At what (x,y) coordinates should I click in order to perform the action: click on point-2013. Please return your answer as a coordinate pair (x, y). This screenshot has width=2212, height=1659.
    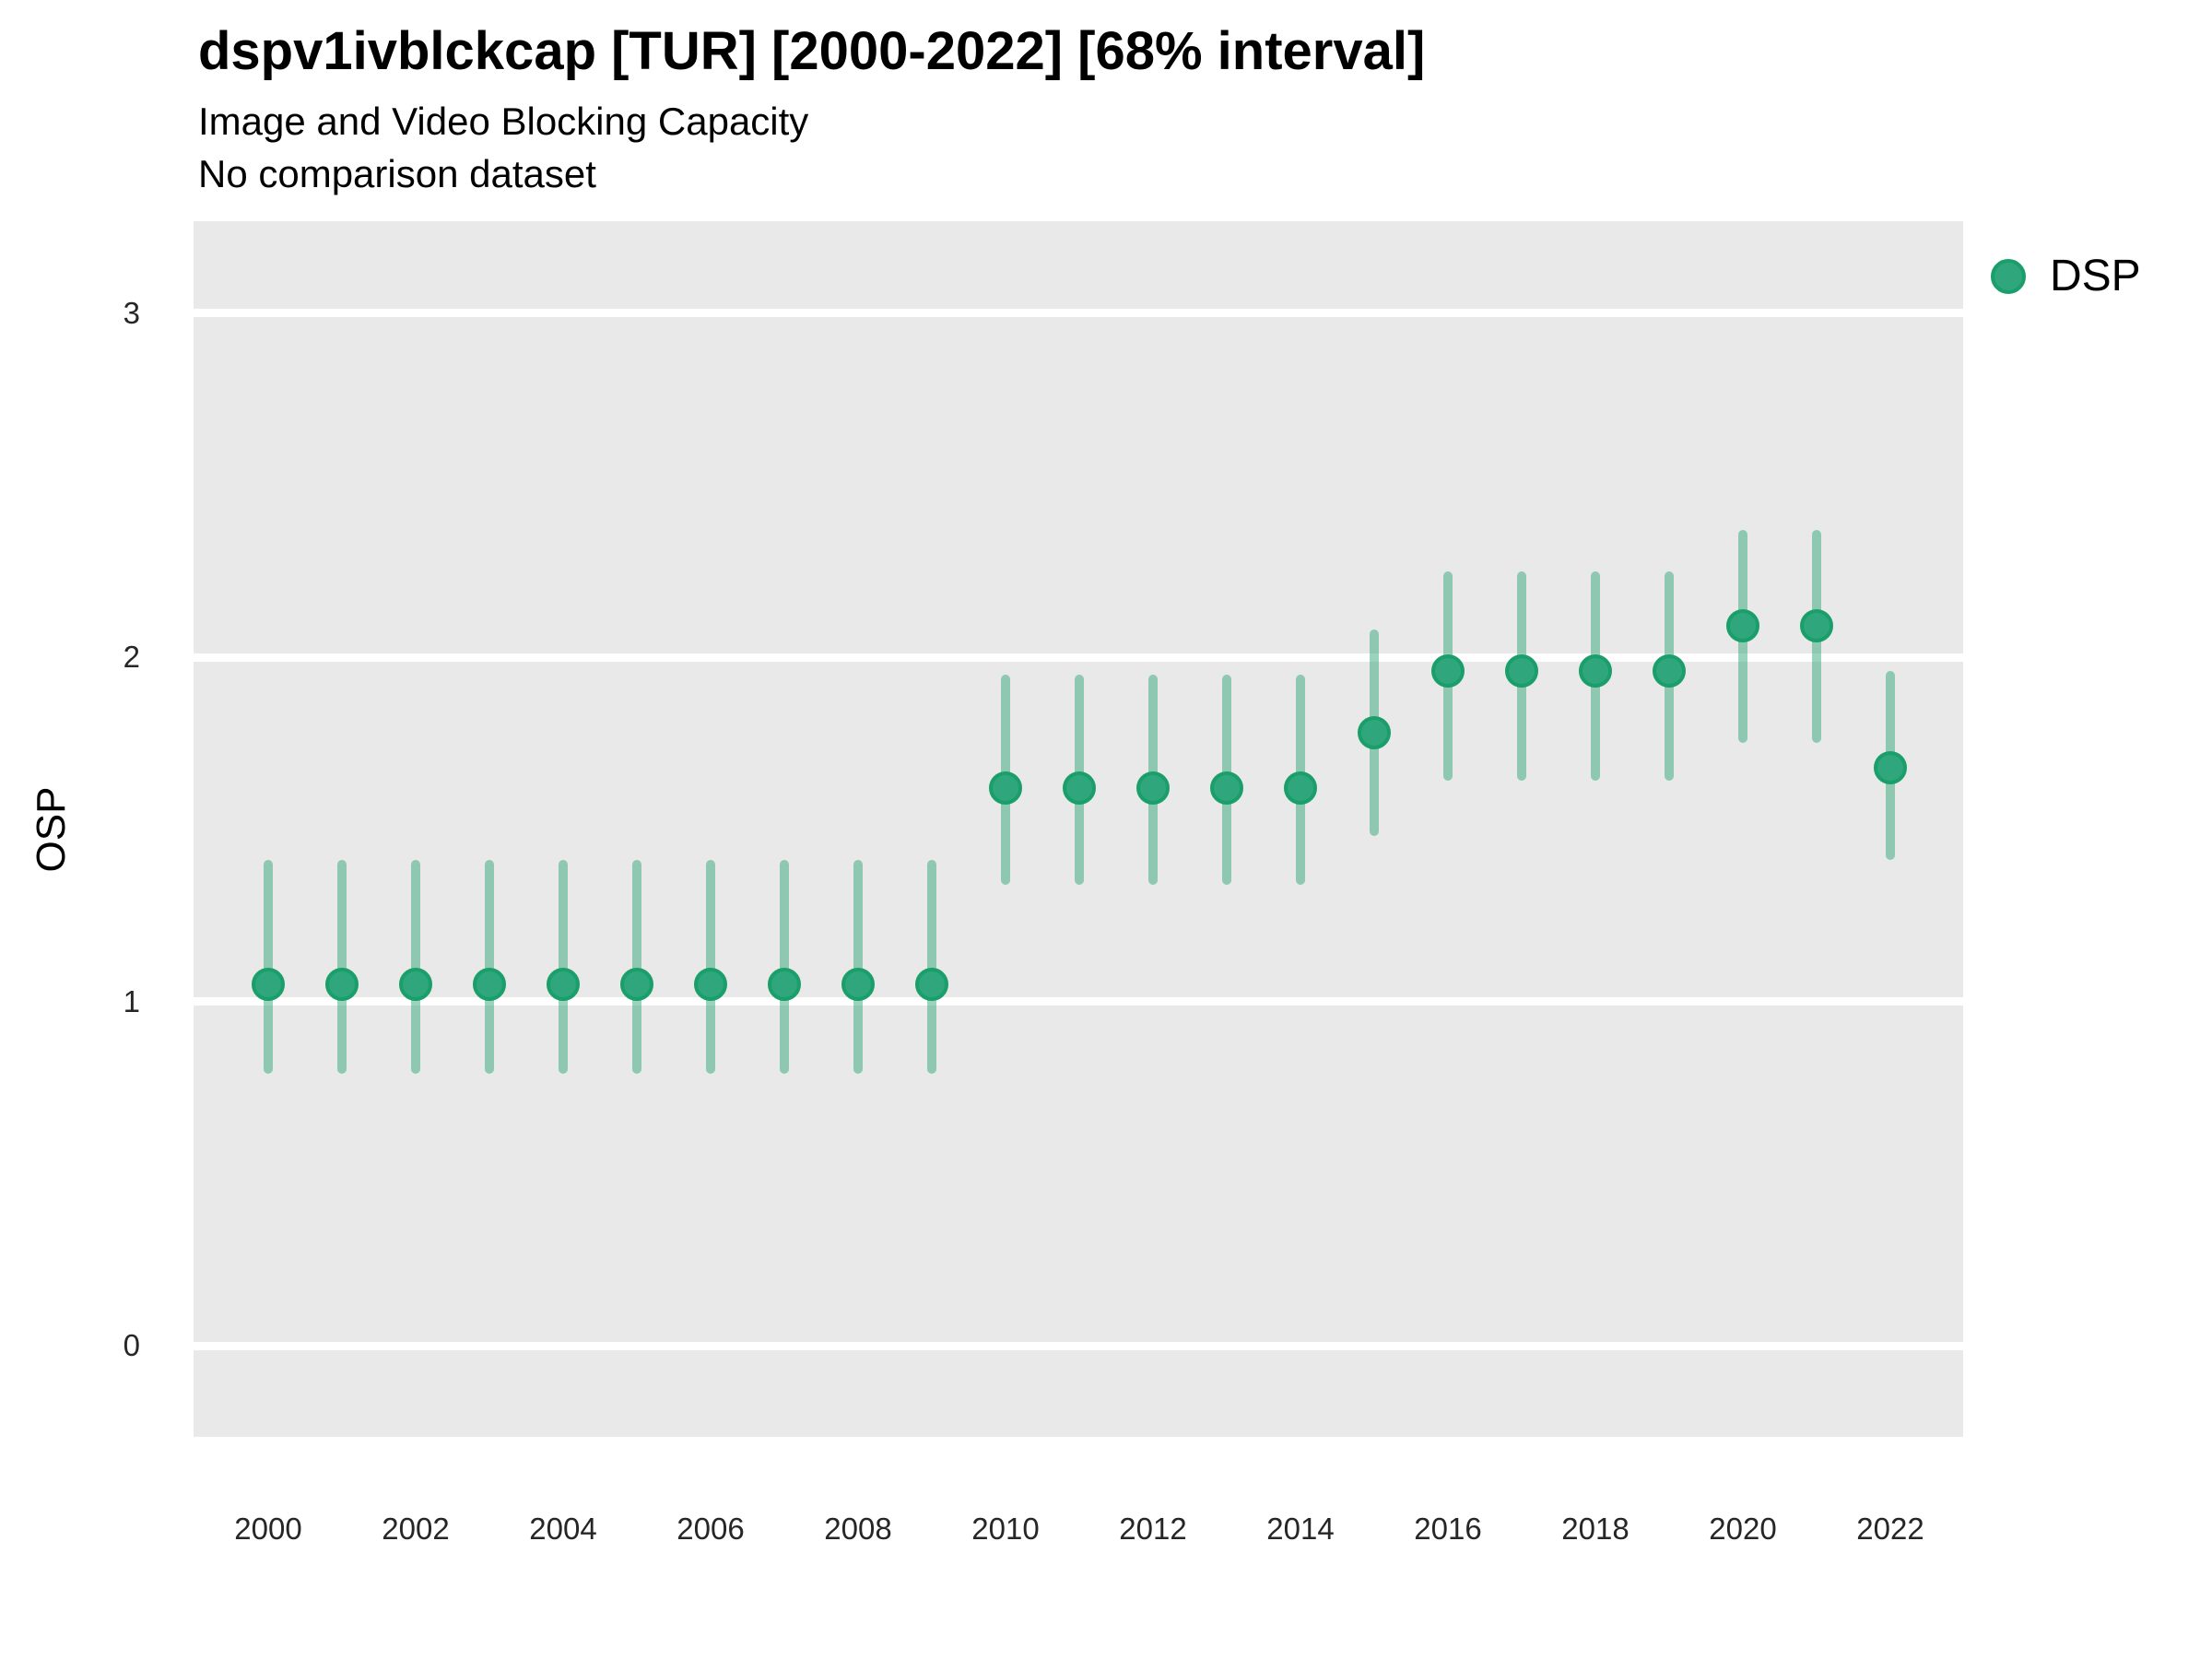
    Looking at the image, I should click on (1226, 788).